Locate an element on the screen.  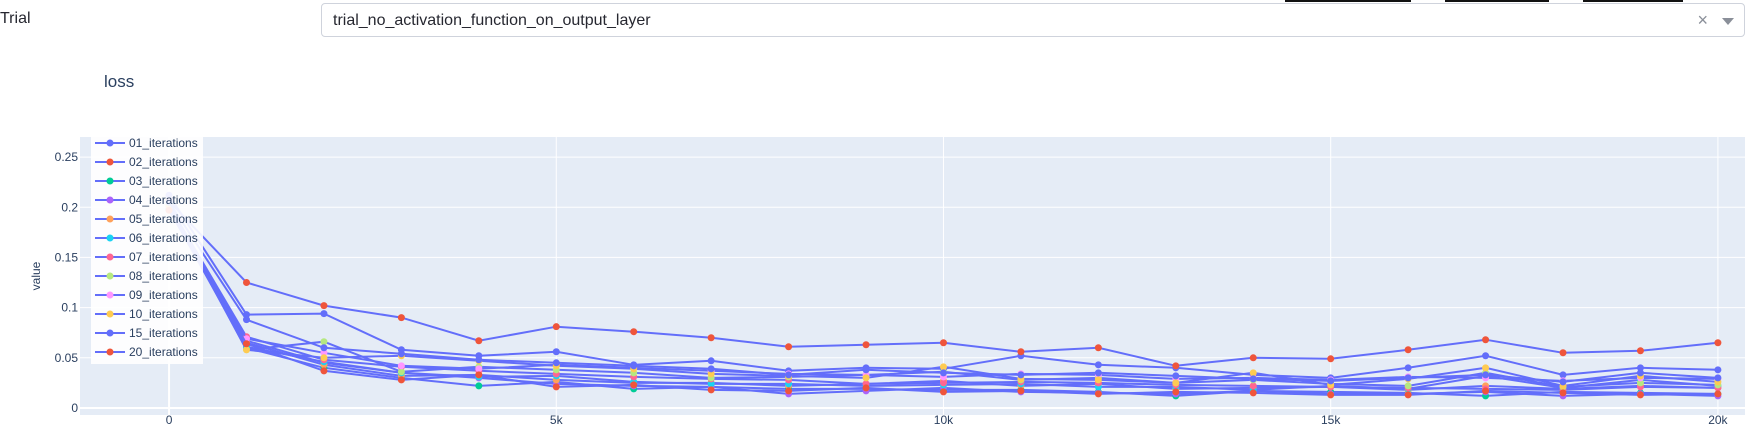
legend-label: 02_iterations is located at coordinates (163, 162).